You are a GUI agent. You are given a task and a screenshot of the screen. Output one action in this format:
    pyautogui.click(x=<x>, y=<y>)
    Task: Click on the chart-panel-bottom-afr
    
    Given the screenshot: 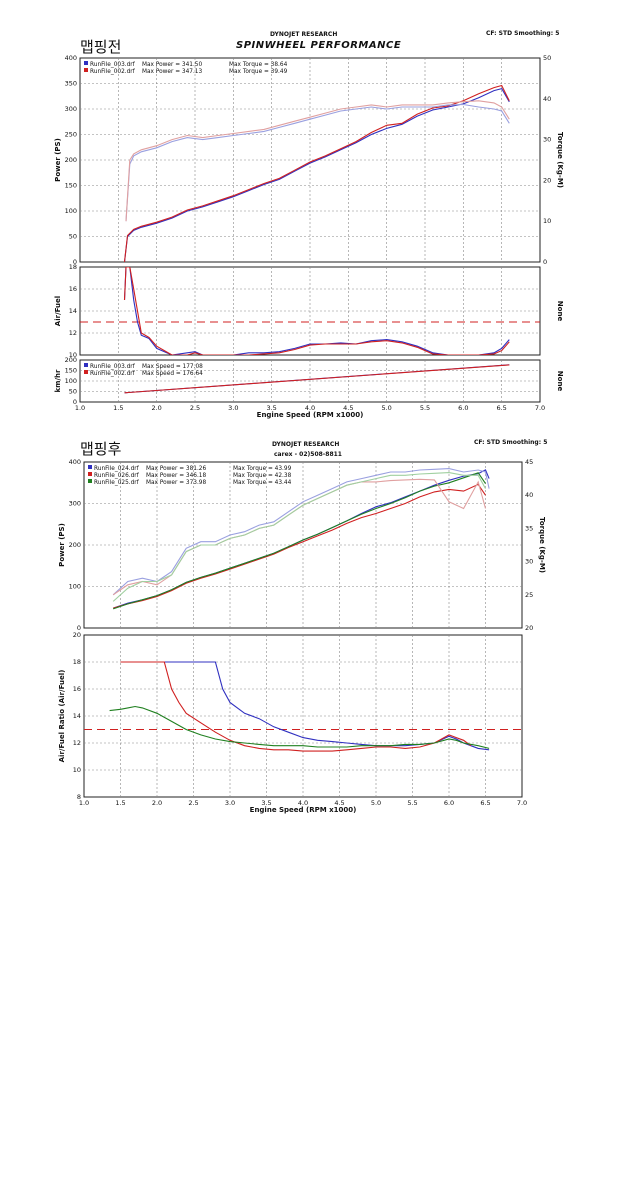 What is the action you would take?
    pyautogui.click(x=303, y=716)
    